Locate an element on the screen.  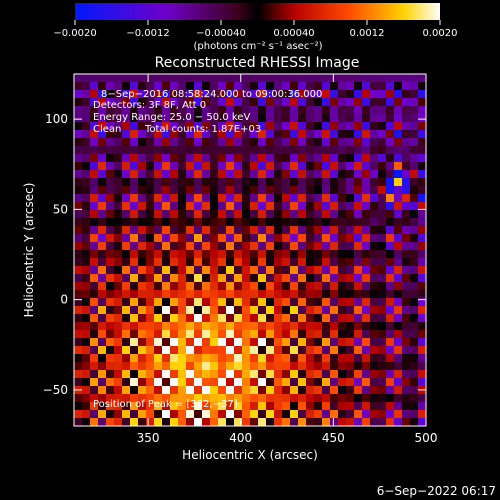
footer-timestamp: 6−Sep−2022 06:17 is located at coordinates (436, 491).